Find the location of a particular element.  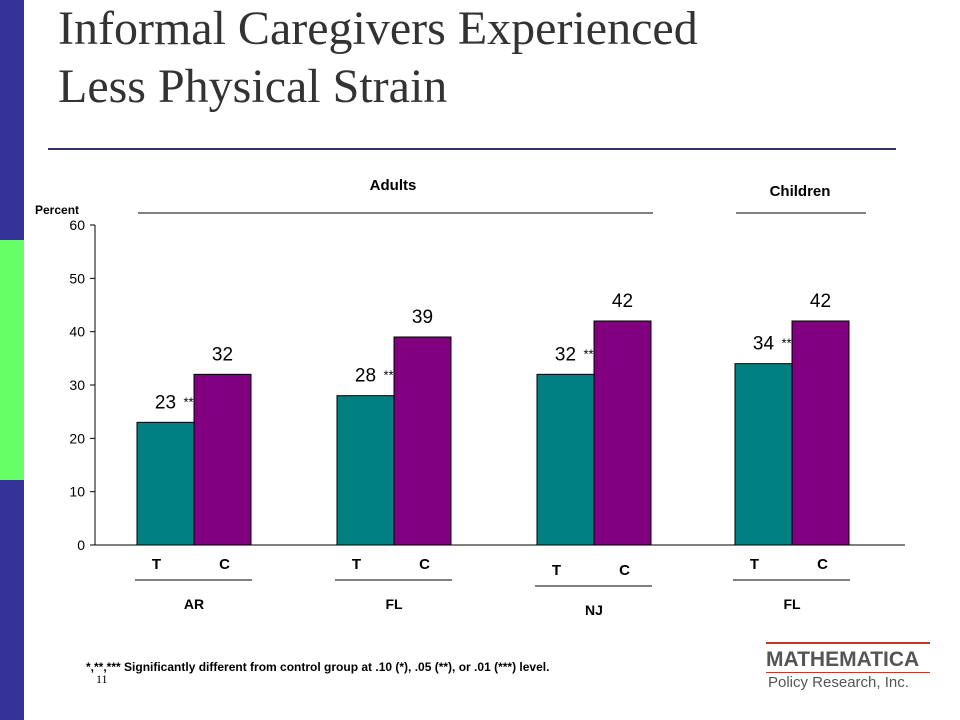

bar-c-ar is located at coordinates (222, 459).